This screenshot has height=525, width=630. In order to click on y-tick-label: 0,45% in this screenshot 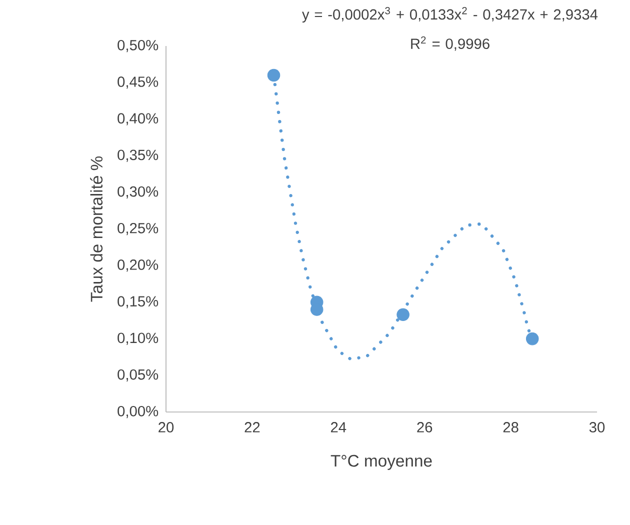, I will do `click(138, 82)`.